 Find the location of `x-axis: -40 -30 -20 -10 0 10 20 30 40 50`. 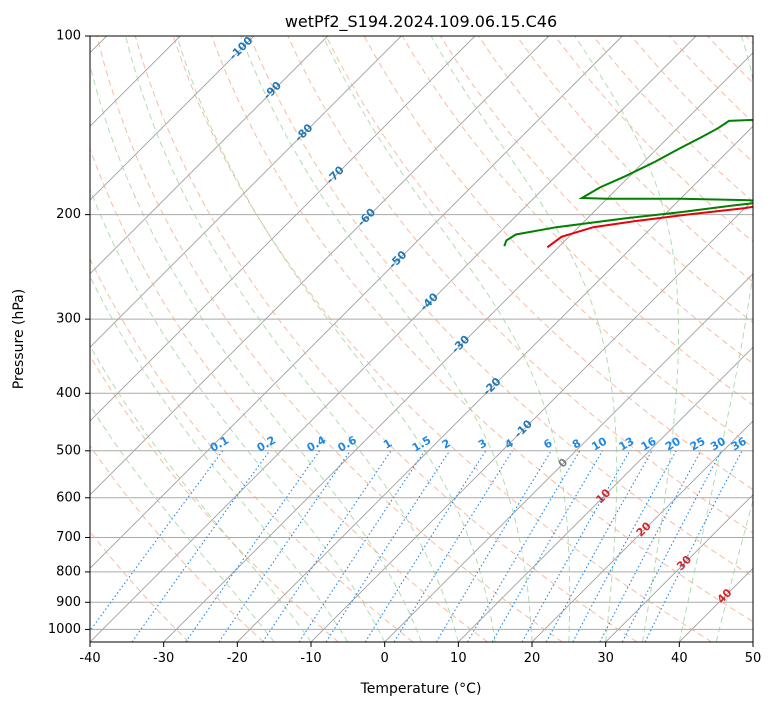

x-axis: -40 -30 -20 -10 0 10 20 30 40 50 is located at coordinates (420, 654).